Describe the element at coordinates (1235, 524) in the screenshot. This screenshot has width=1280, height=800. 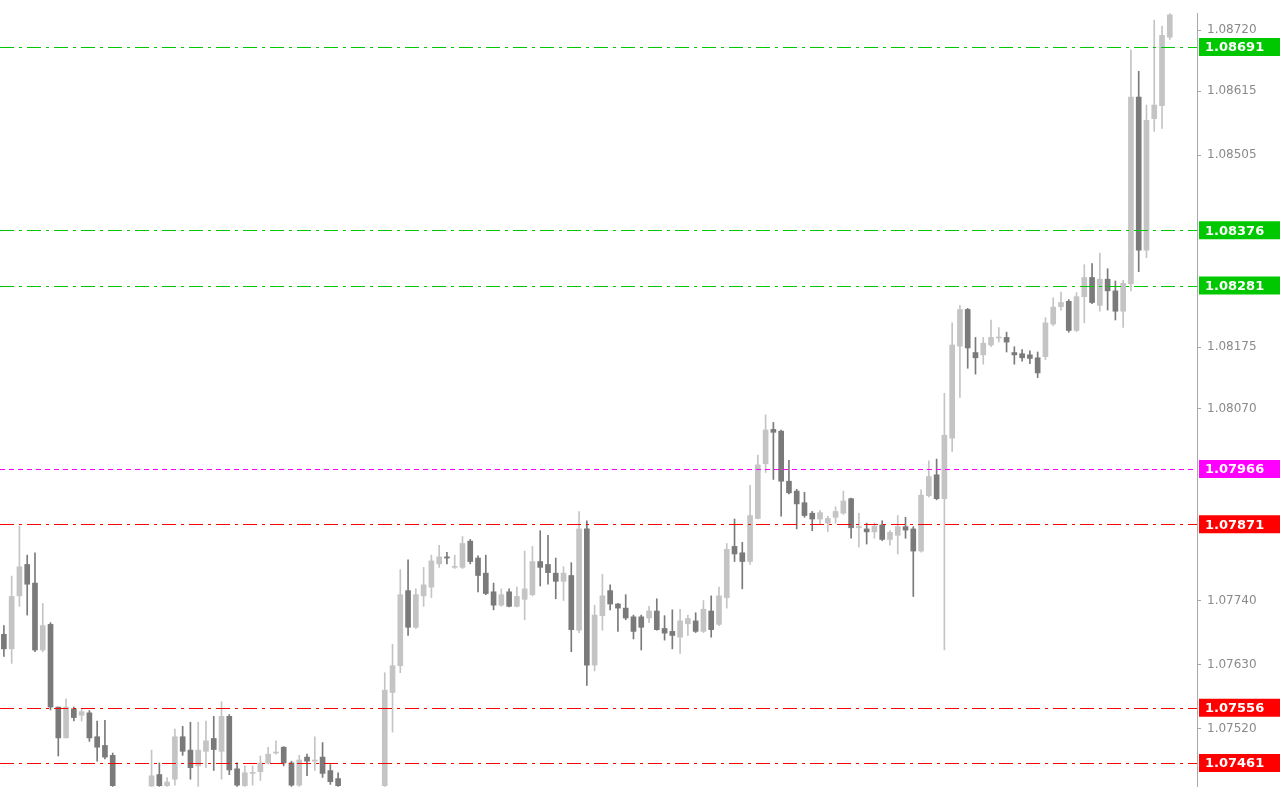
I see `ref-line-label: 1.07871` at that location.